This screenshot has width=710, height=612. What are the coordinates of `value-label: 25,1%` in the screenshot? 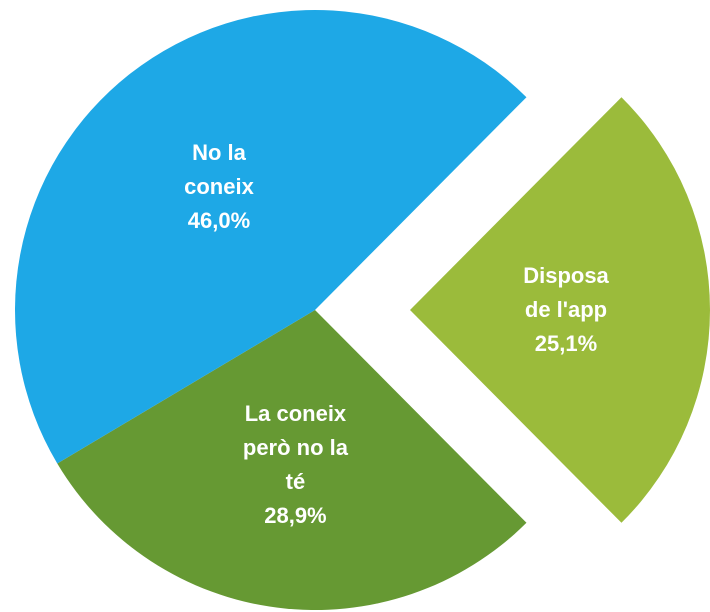 It's located at (566, 343).